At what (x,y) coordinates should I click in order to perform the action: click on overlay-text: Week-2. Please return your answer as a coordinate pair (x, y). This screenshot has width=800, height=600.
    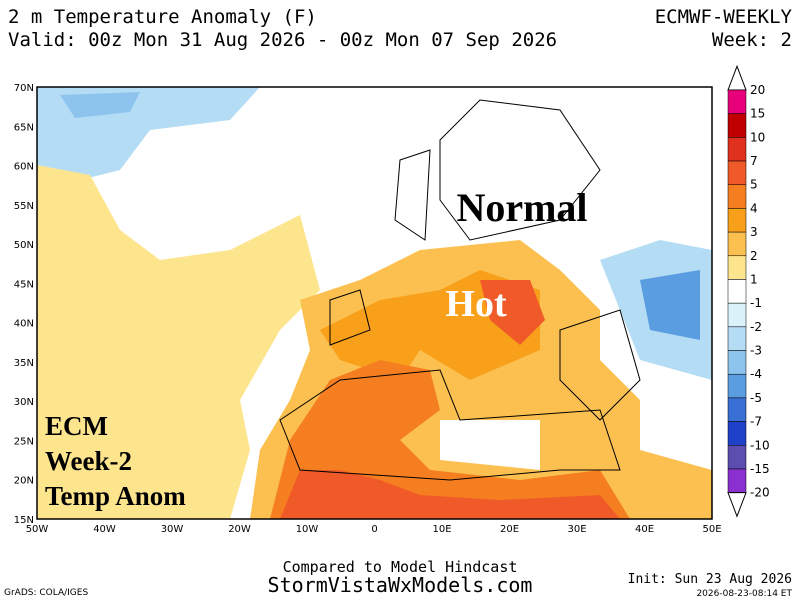
    Looking at the image, I should click on (88, 461).